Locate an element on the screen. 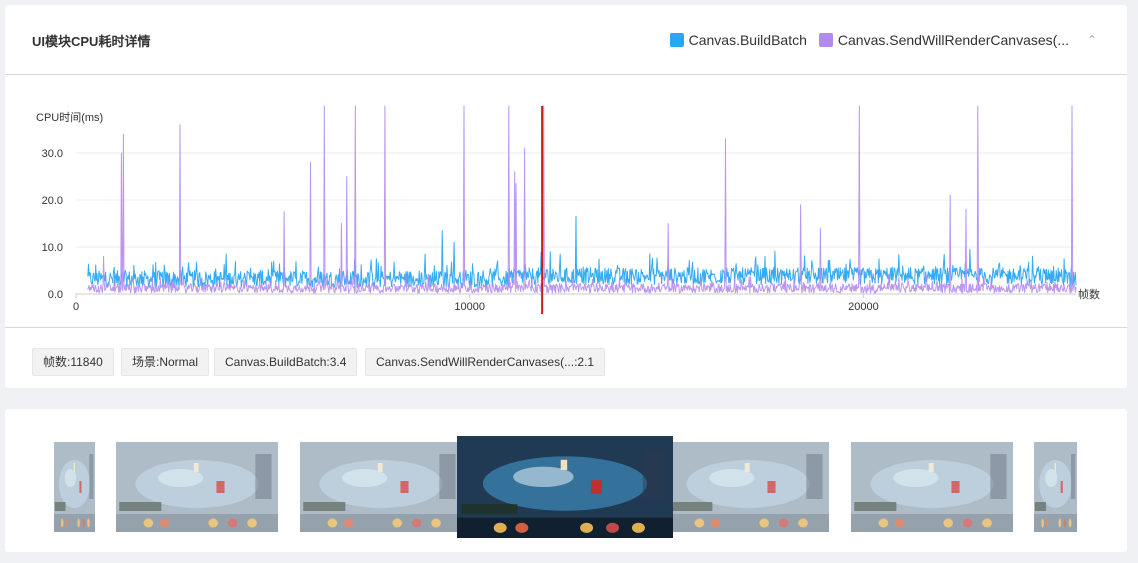 The image size is (1138, 563). y-tick-label: 30.0 is located at coordinates (52, 154).